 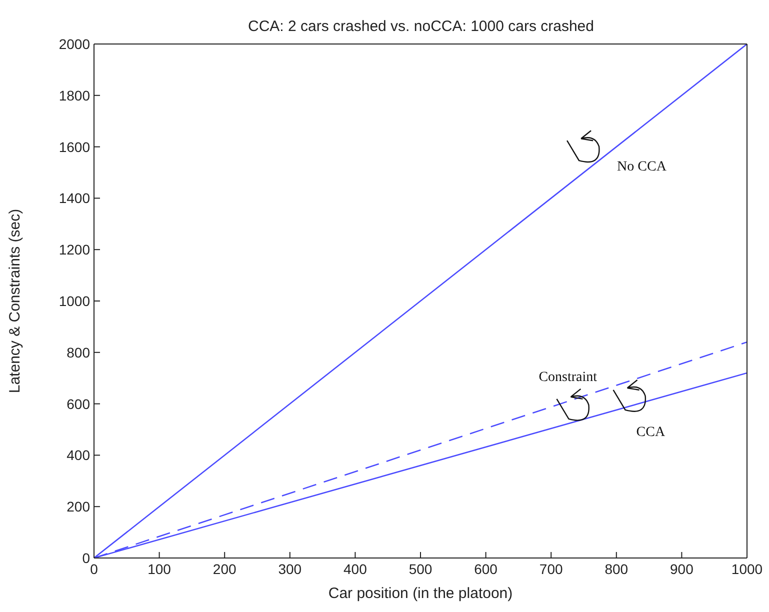 I want to click on series-label: CCA, so click(x=651, y=432).